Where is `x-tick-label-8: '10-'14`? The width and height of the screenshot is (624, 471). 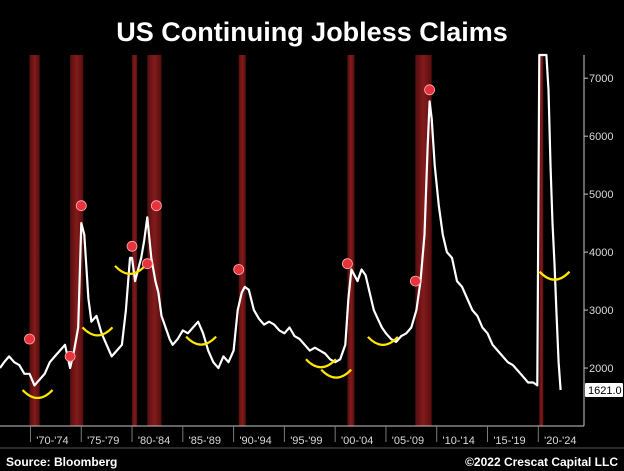 x-tick-label-8: '10-'14 is located at coordinates (459, 441).